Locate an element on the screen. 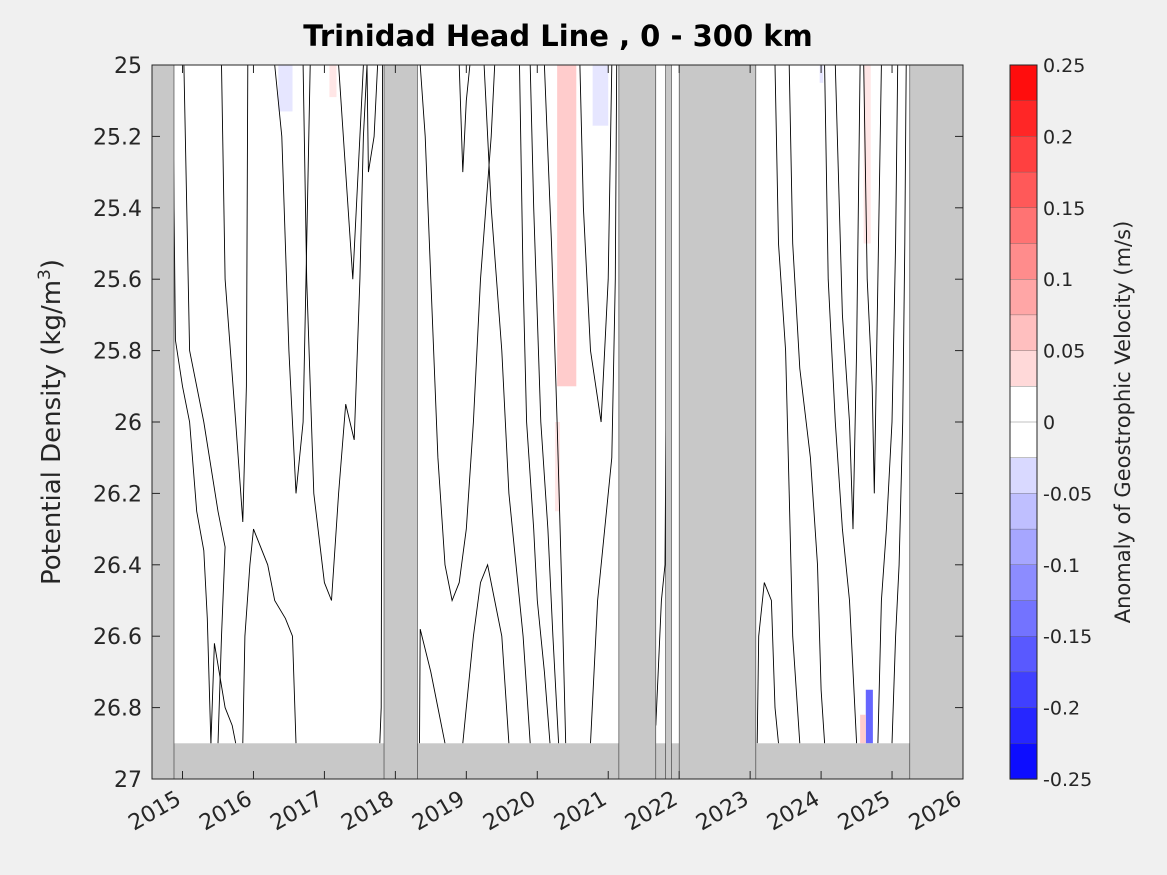 This screenshot has height=875, width=1167. x-tick-label: 2019 is located at coordinates (438, 812).